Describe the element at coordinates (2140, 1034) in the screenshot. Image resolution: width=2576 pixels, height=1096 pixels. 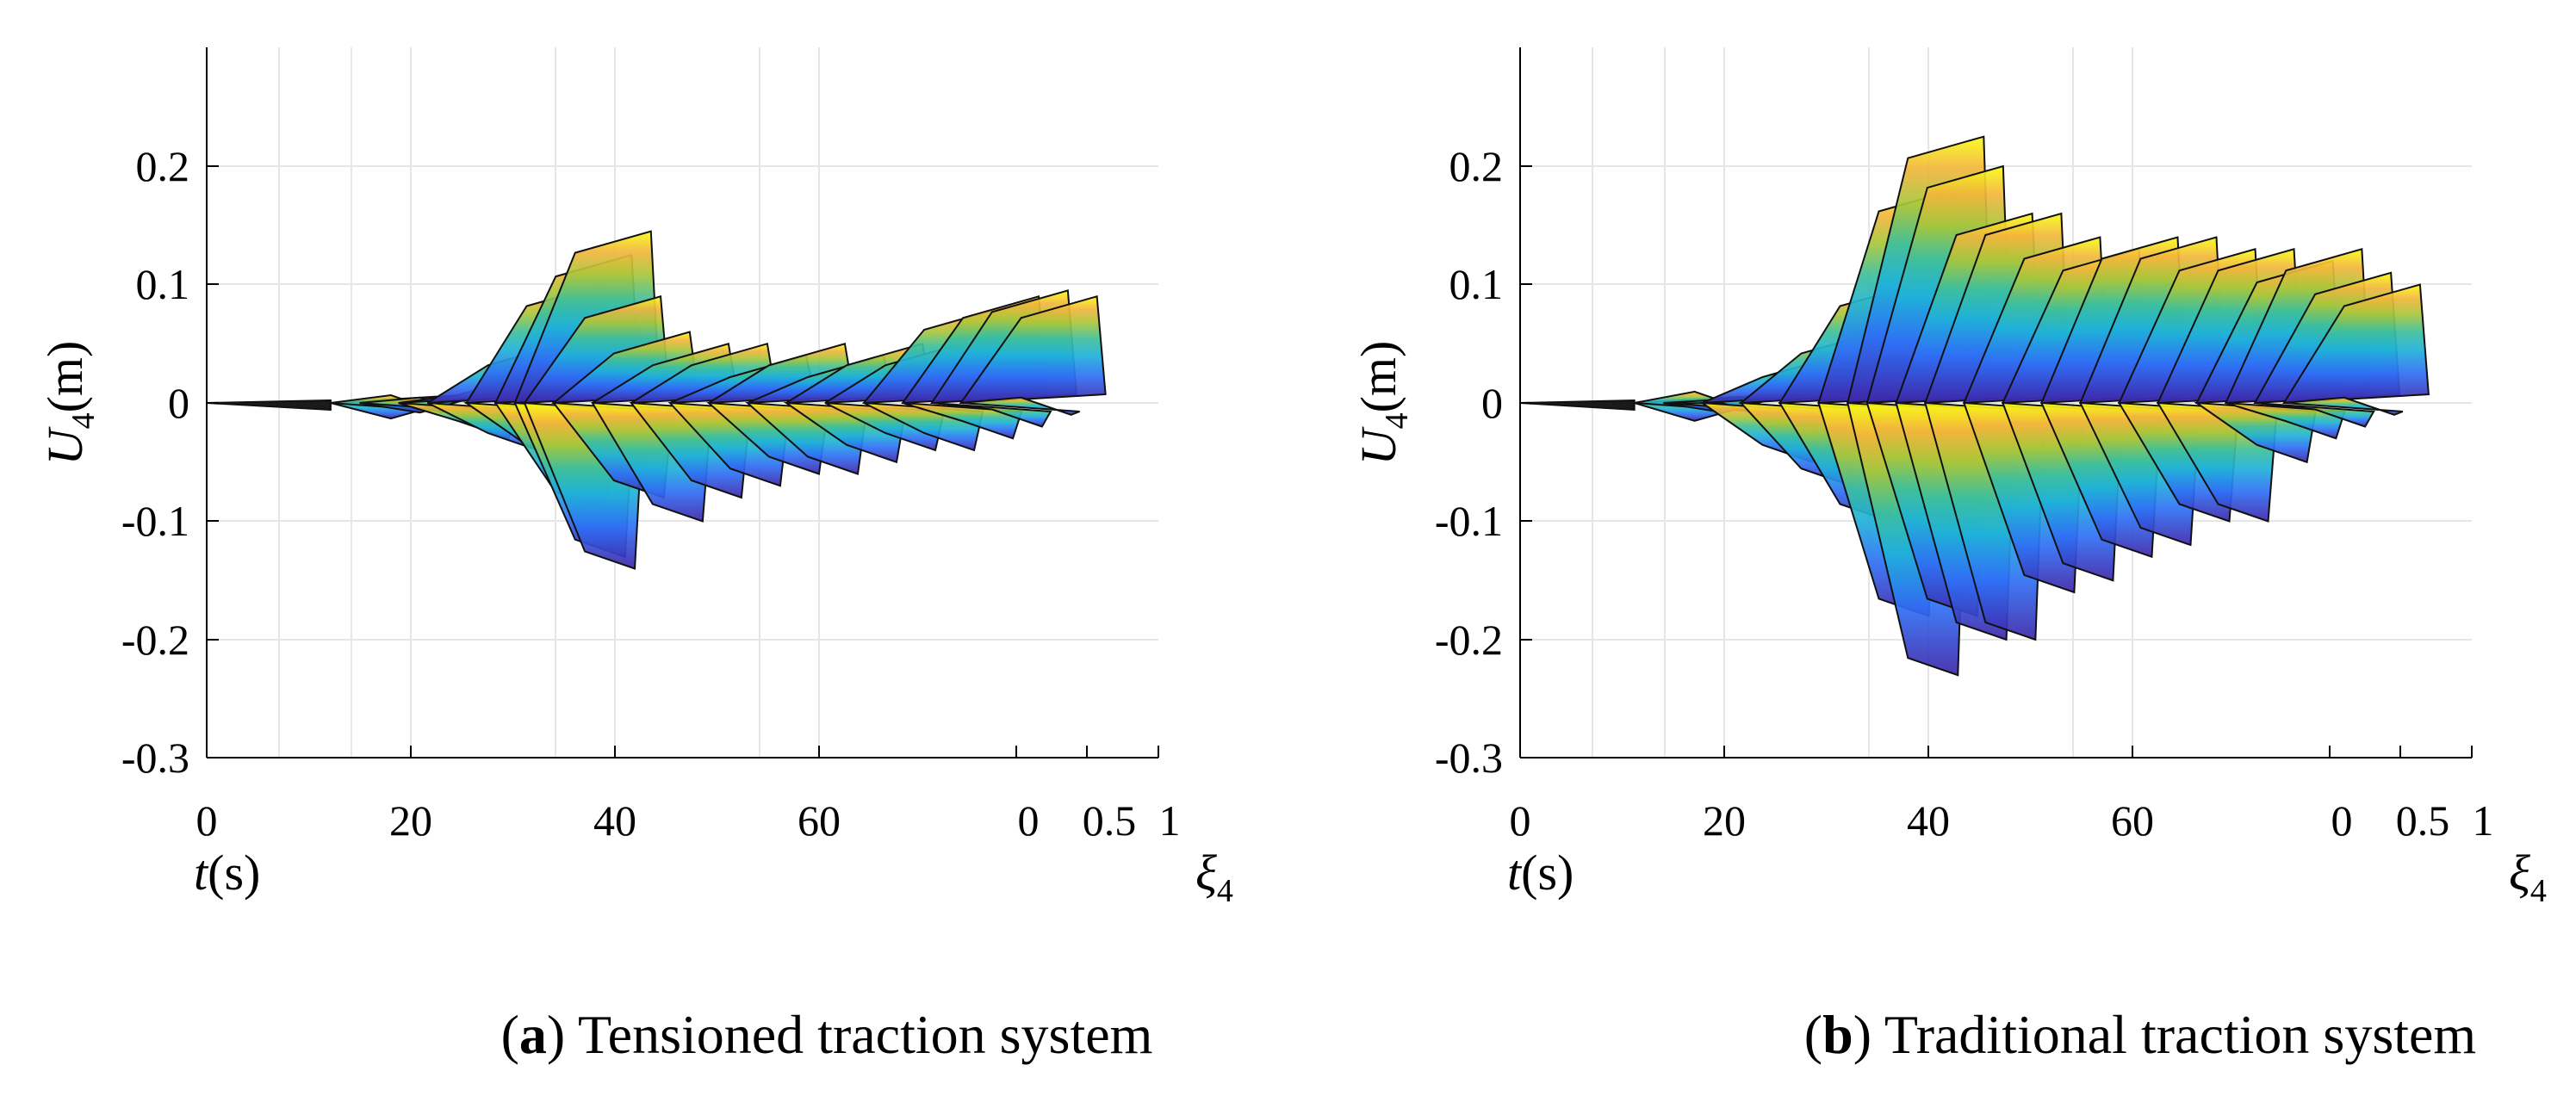
I see `caption-b: (b) Traditional traction system` at that location.